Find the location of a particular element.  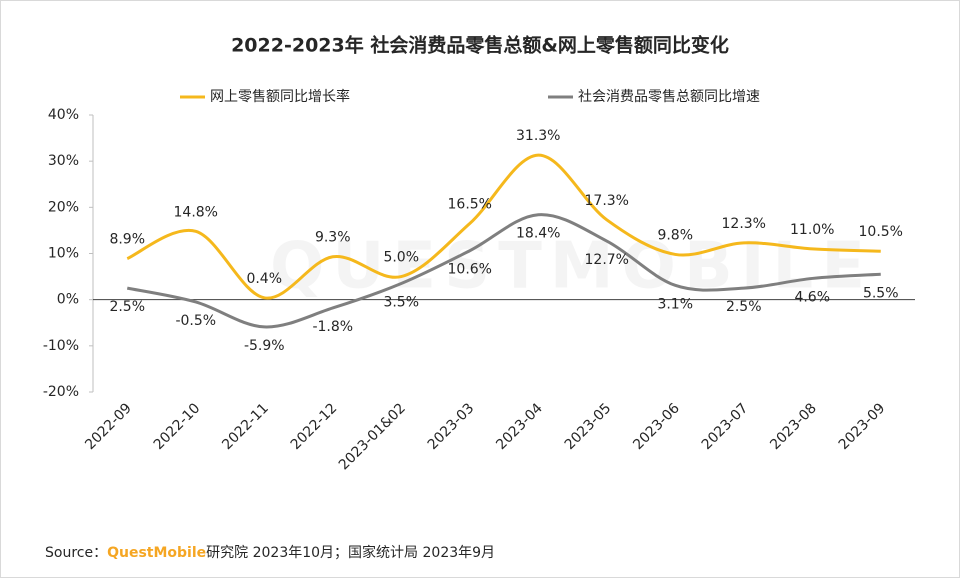

watermark: QUESTMOBILE is located at coordinates (571, 267).